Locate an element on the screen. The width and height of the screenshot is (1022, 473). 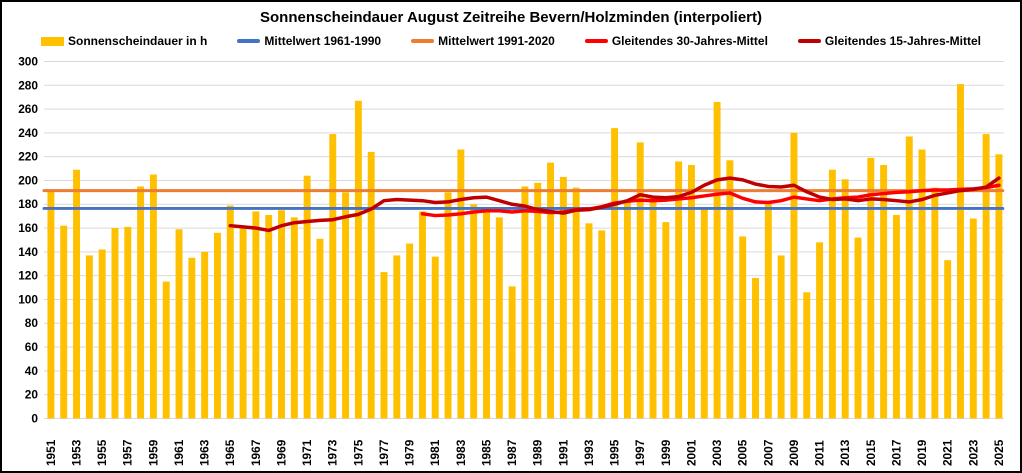
bar-1969 is located at coordinates (281, 314).